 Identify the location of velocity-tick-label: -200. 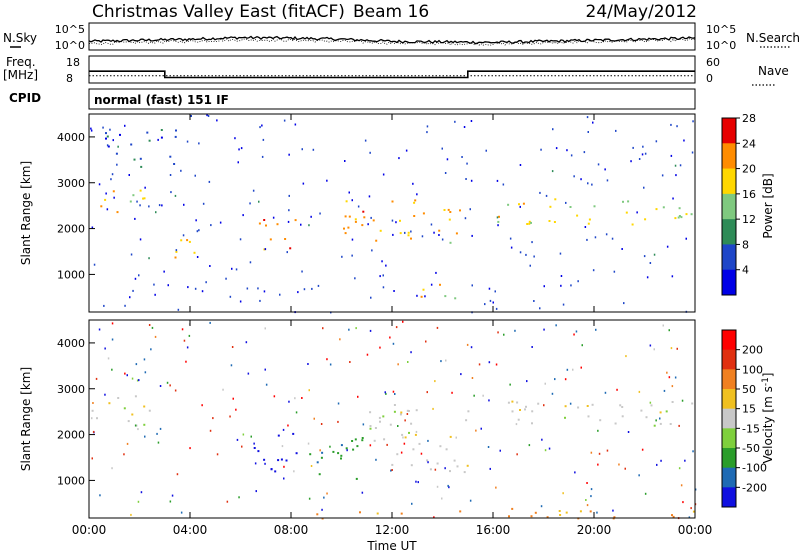
(754, 487).